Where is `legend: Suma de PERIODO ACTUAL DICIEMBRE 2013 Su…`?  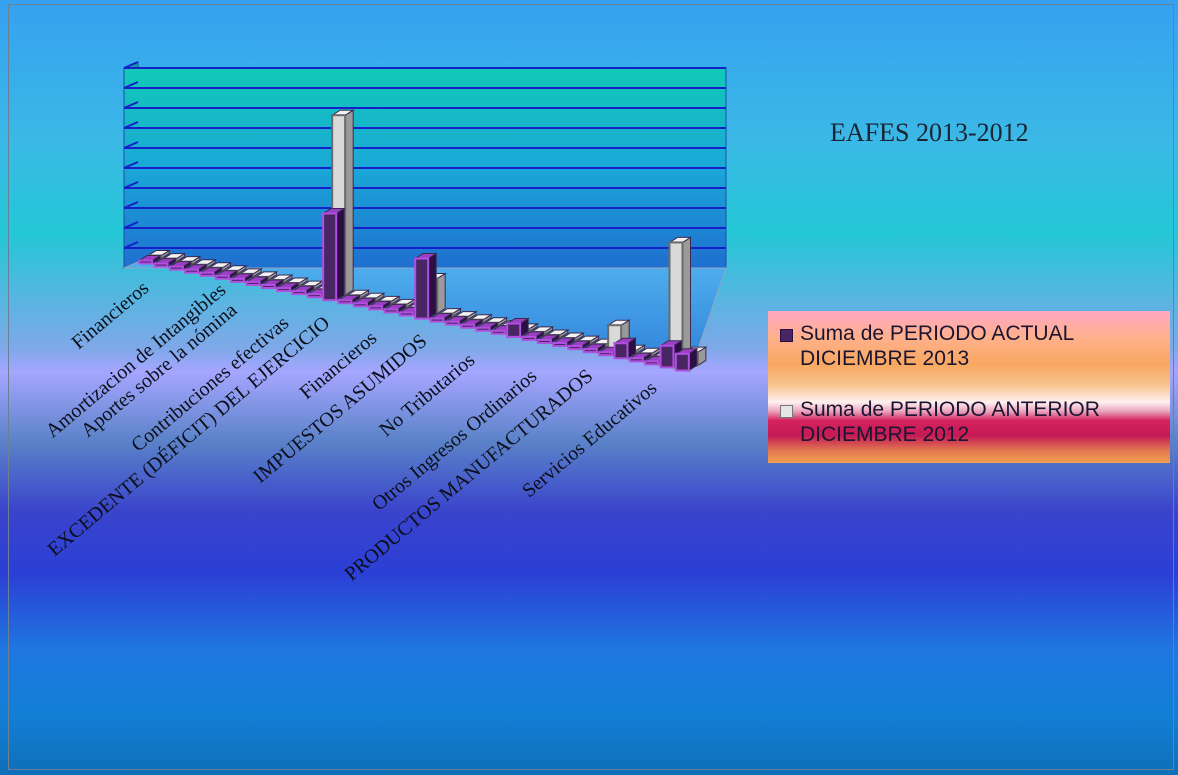
legend: Suma de PERIODO ACTUAL DICIEMBRE 2013 Su… is located at coordinates (969, 387).